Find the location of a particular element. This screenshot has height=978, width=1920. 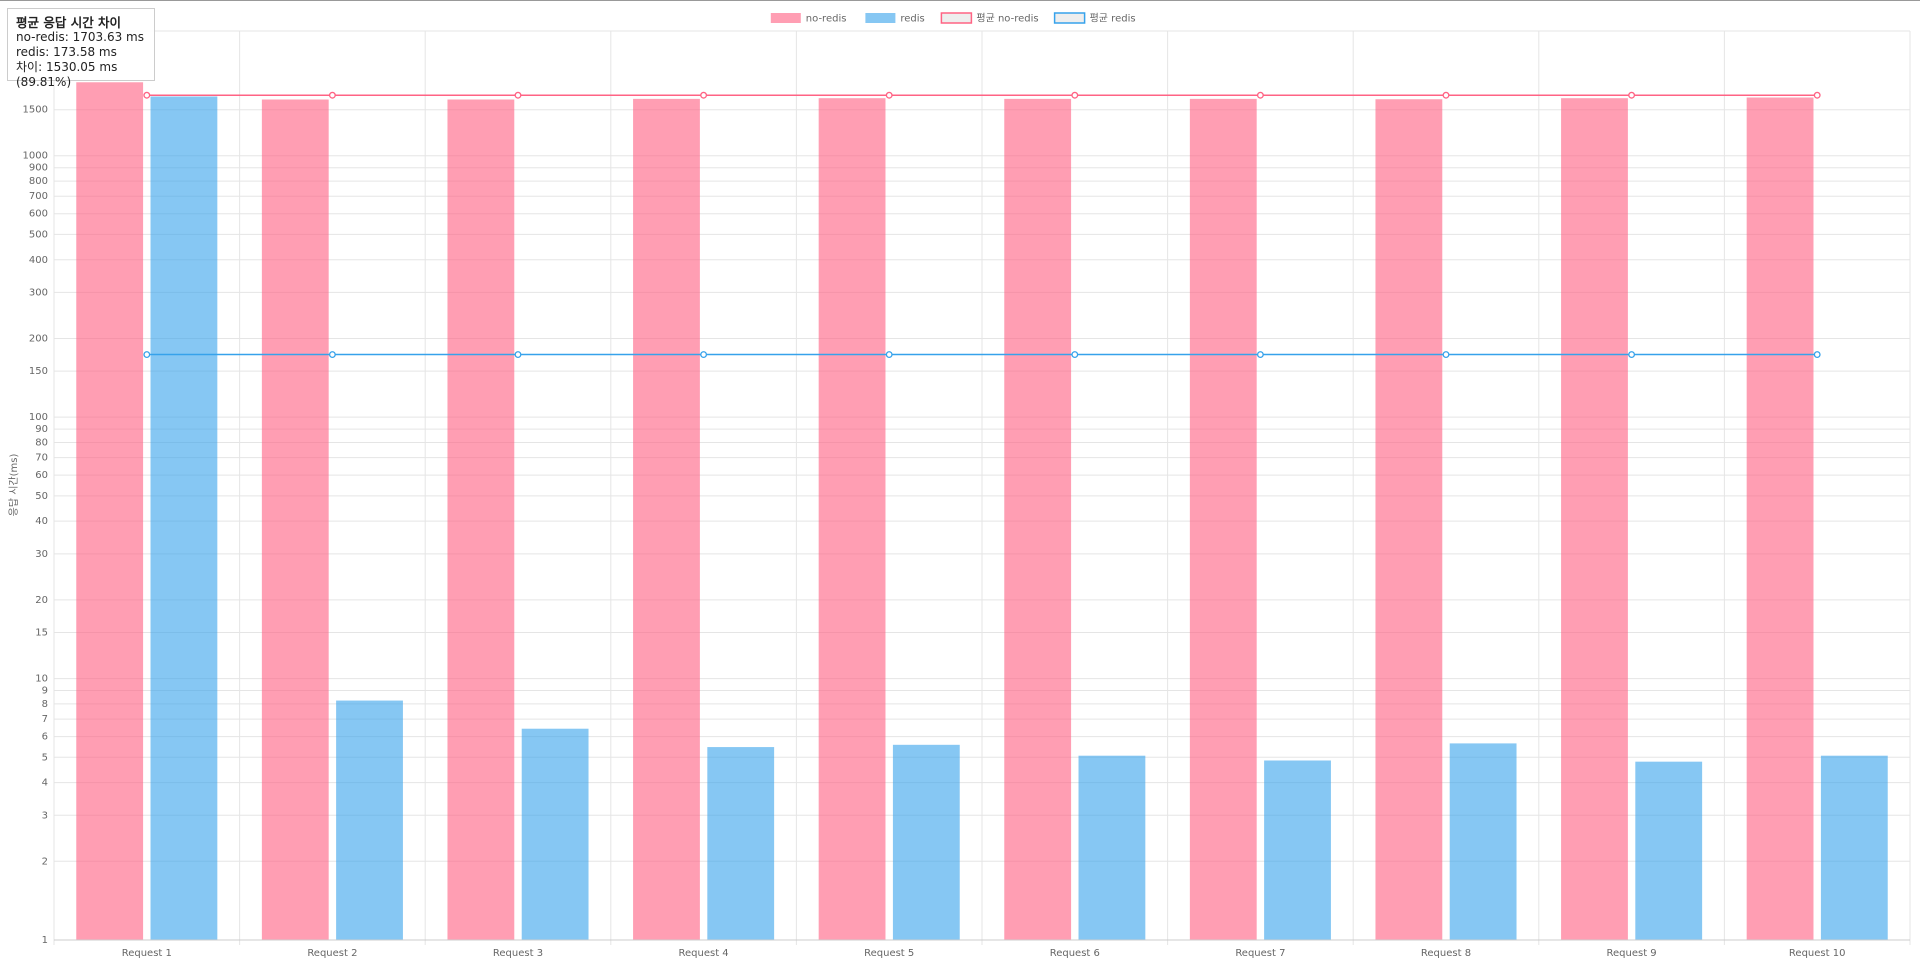

y-tick-label: 5 is located at coordinates (45, 757).